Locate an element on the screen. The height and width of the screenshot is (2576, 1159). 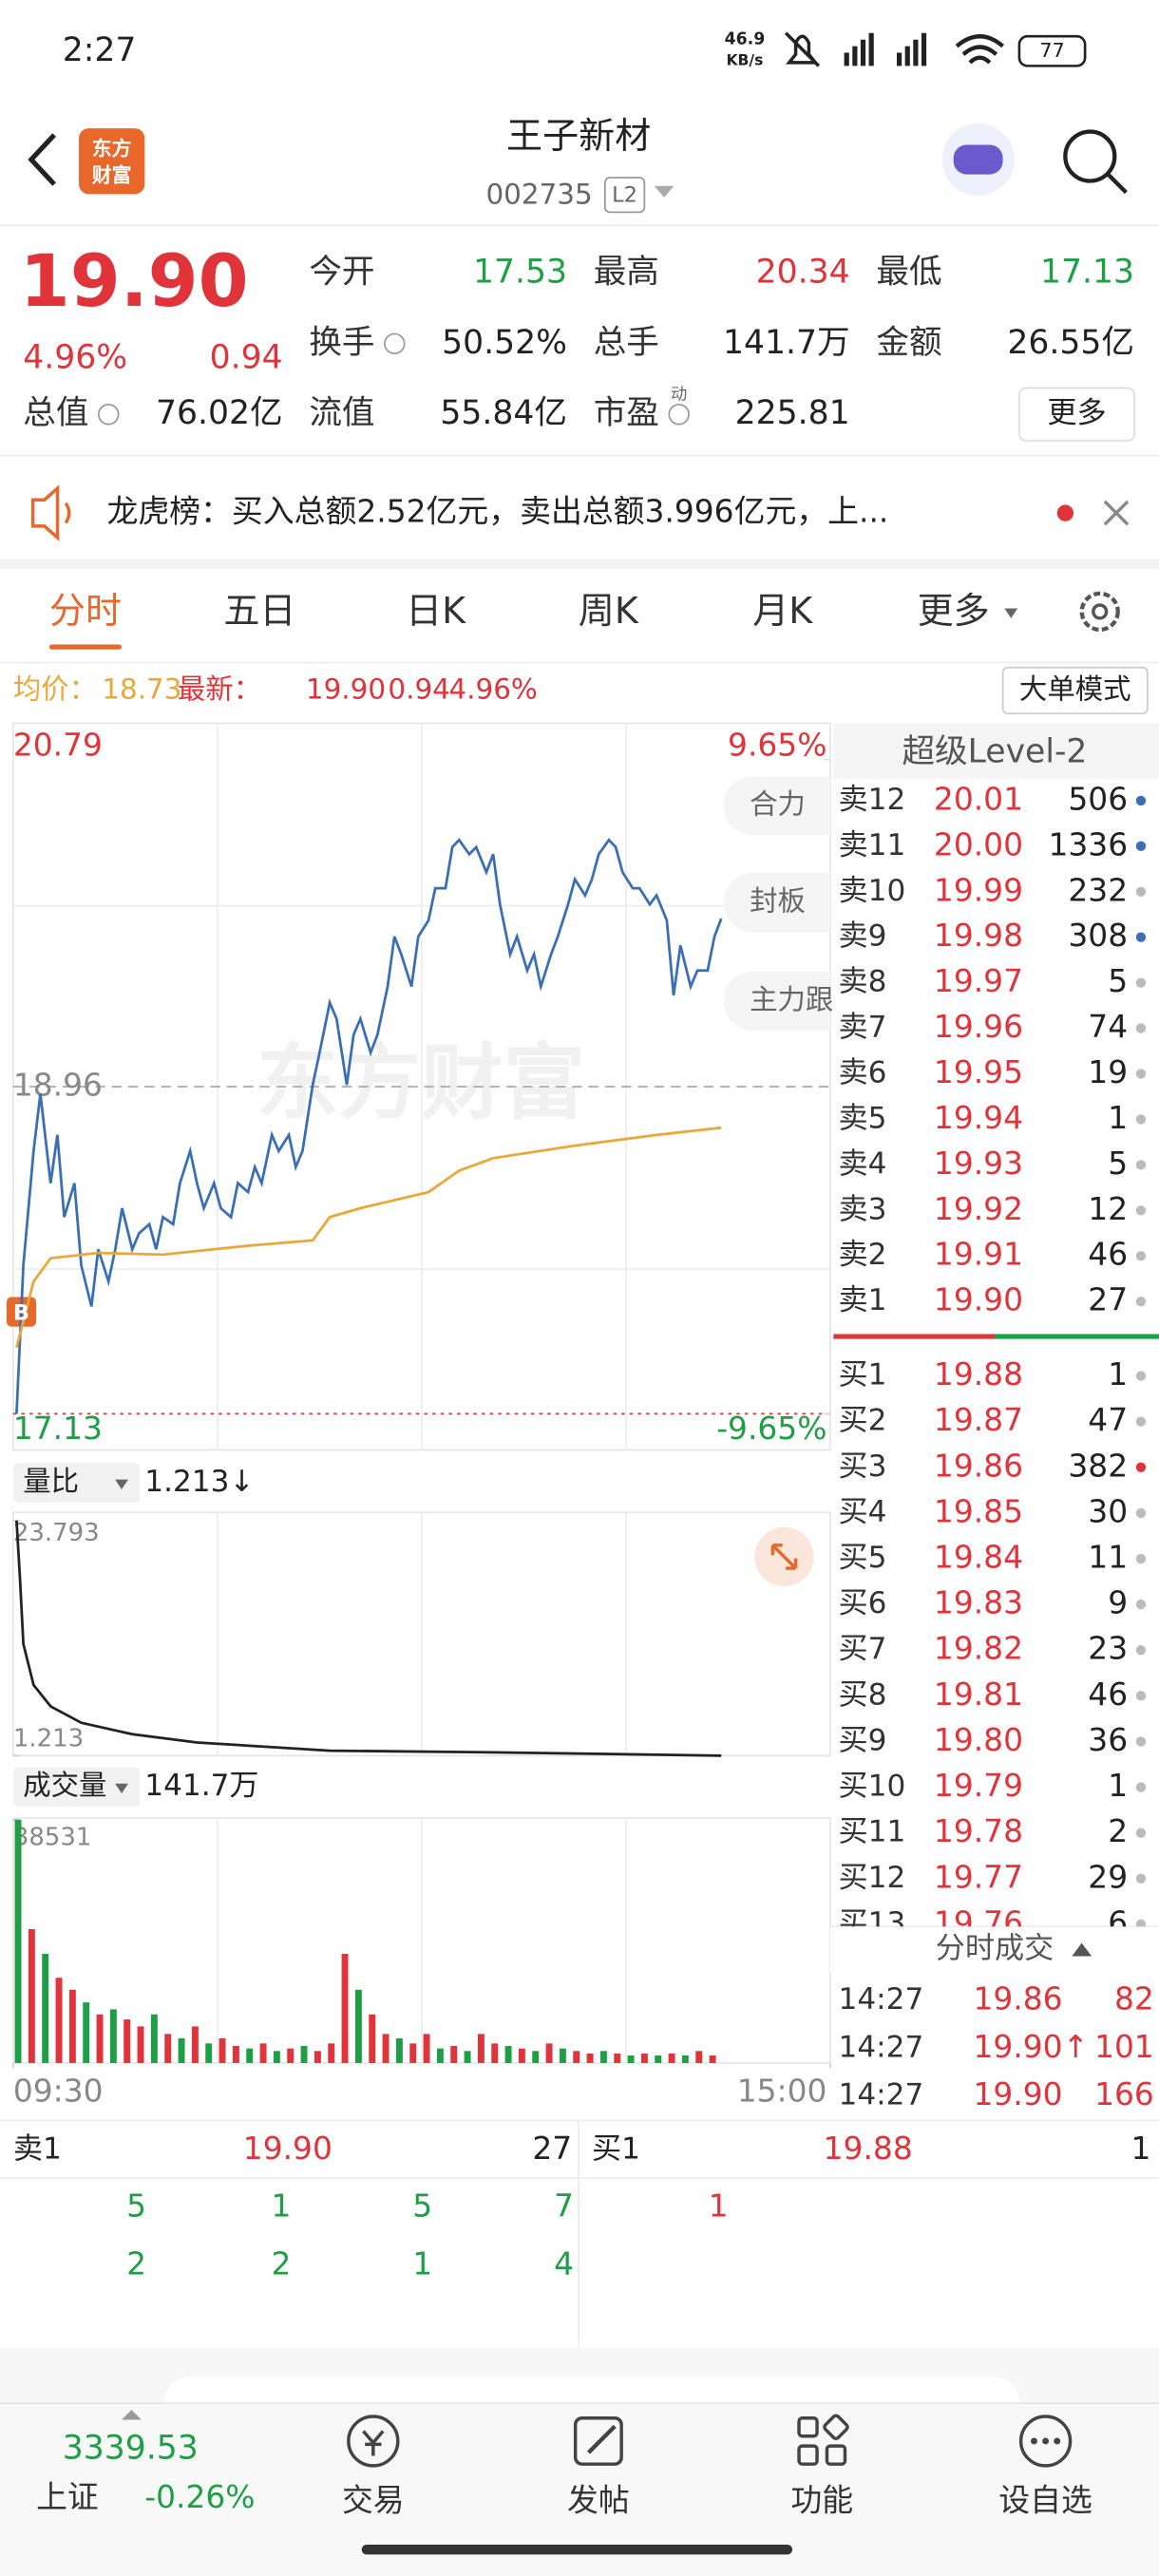
ratio-selector is located at coordinates (76, 1483).